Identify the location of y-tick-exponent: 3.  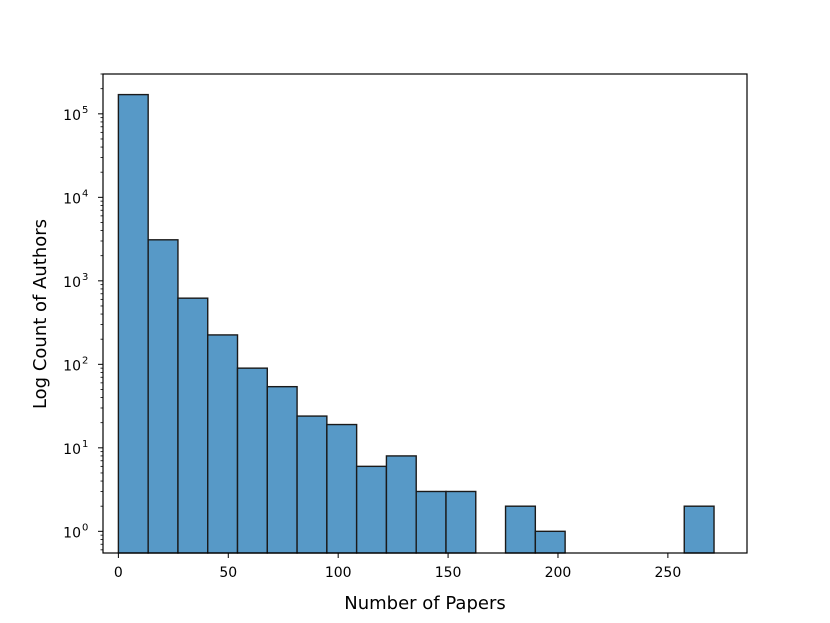
(85, 277).